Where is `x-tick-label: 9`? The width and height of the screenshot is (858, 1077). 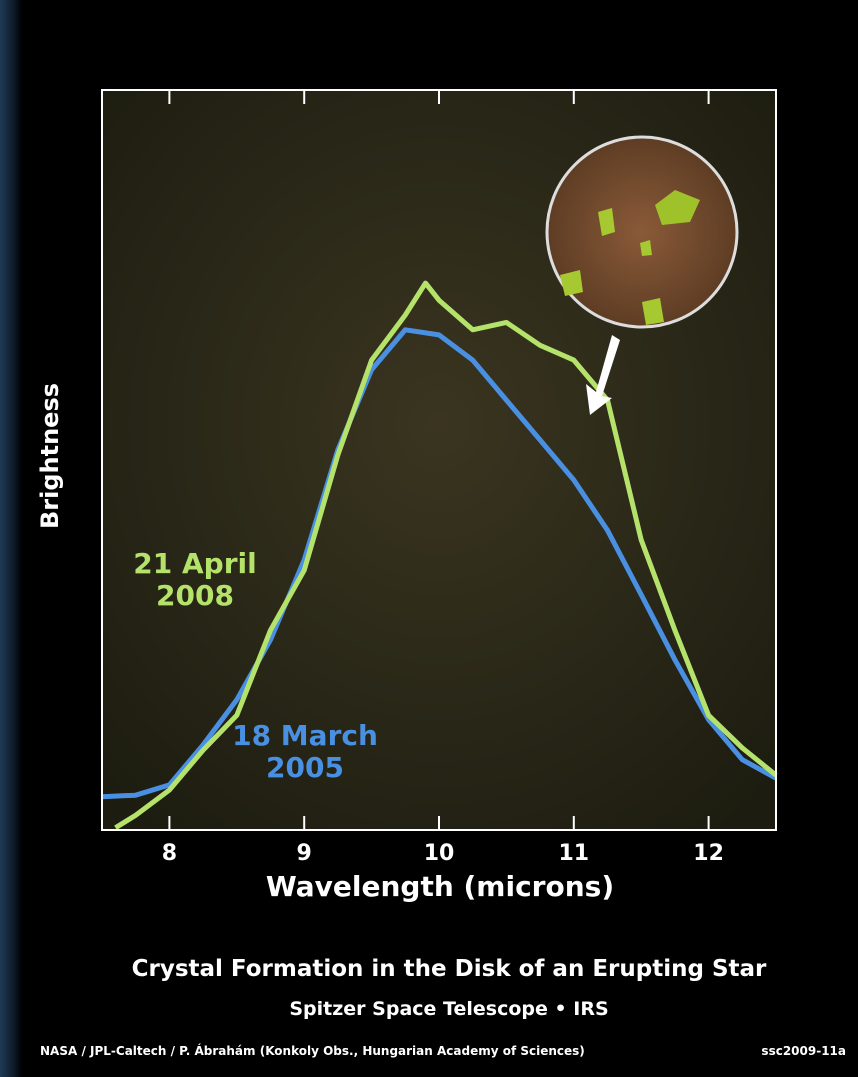 x-tick-label: 9 is located at coordinates (304, 853).